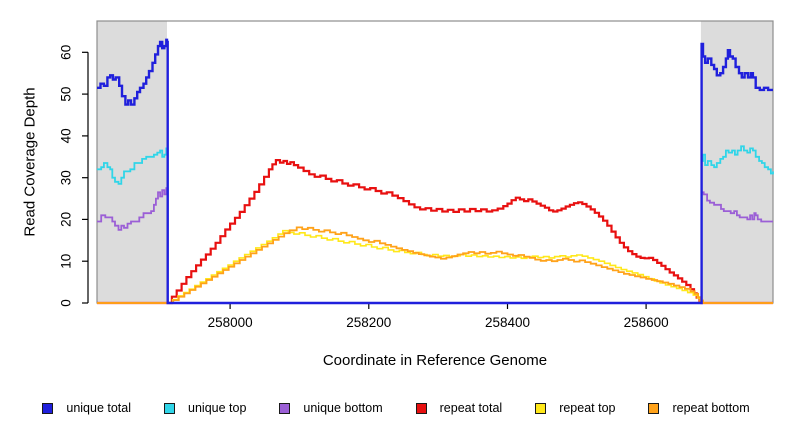  Describe the element at coordinates (170, 408) in the screenshot. I see `legend-swatch-unique-top` at that location.